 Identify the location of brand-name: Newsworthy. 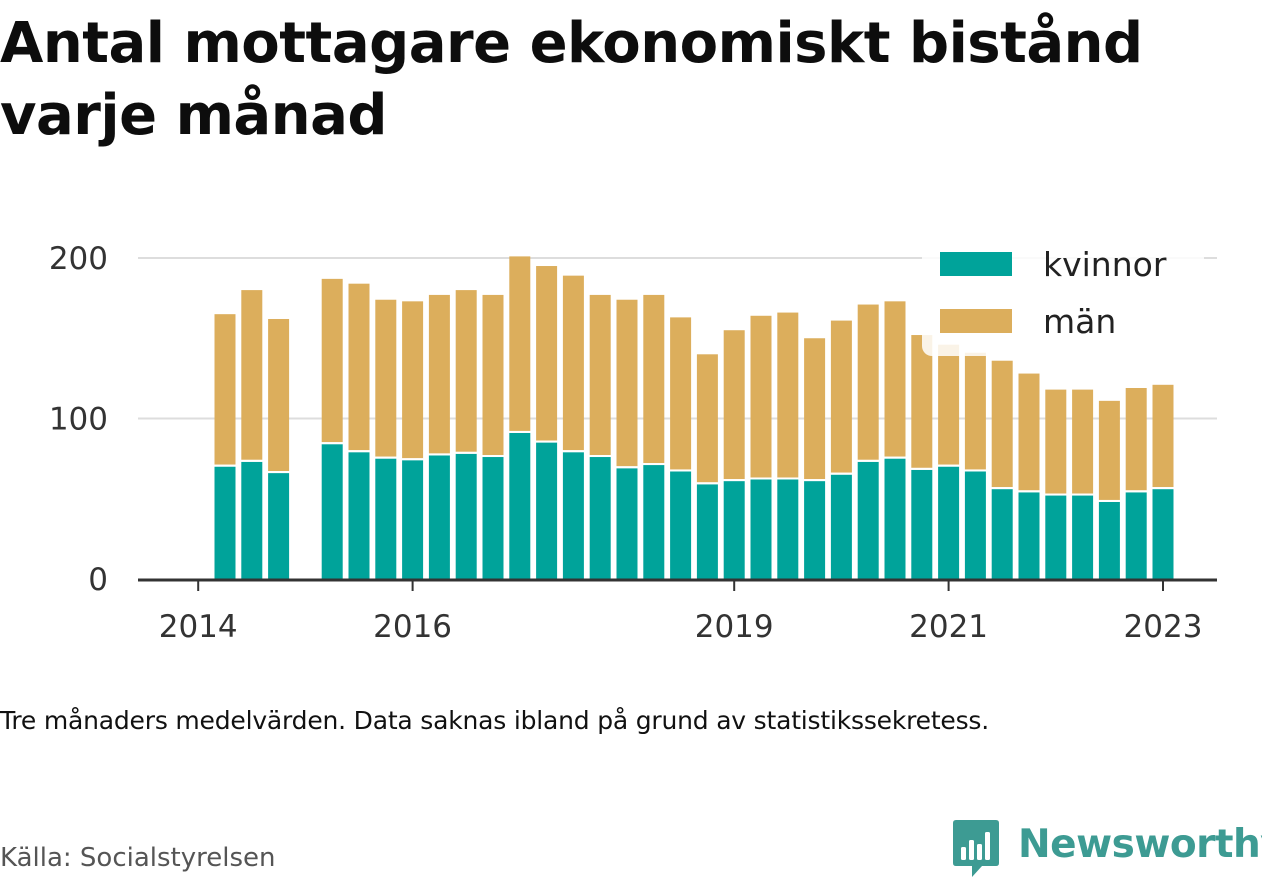
(1140, 844).